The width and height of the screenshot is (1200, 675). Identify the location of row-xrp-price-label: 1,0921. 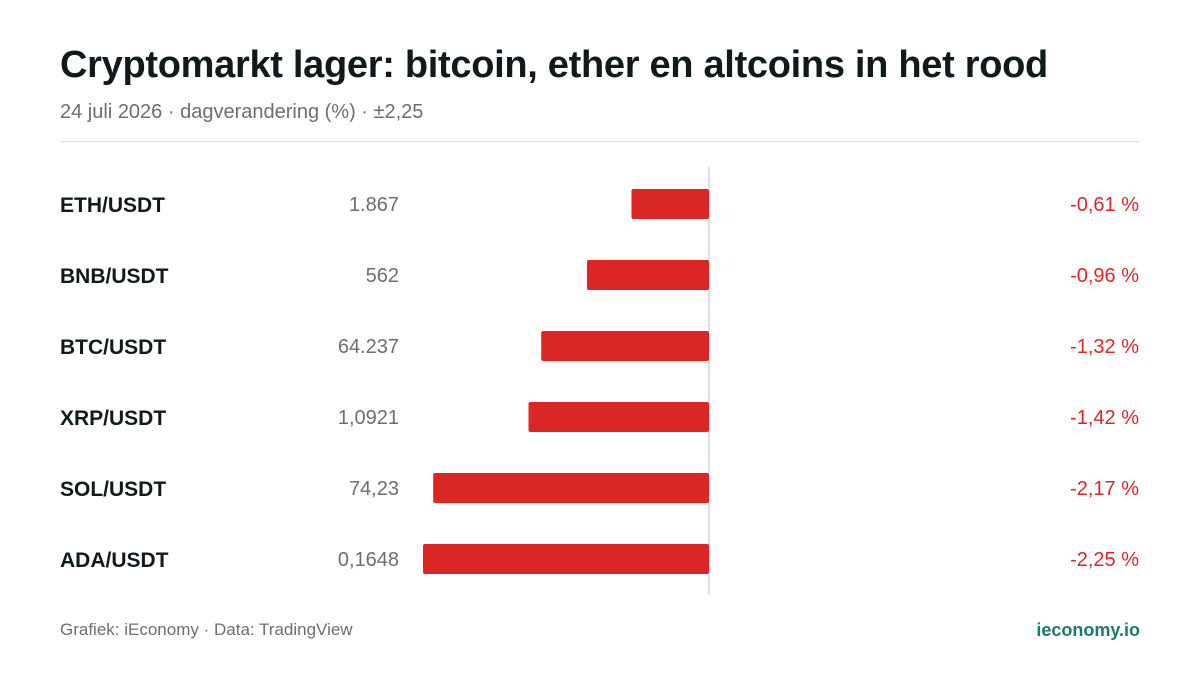
(368, 418).